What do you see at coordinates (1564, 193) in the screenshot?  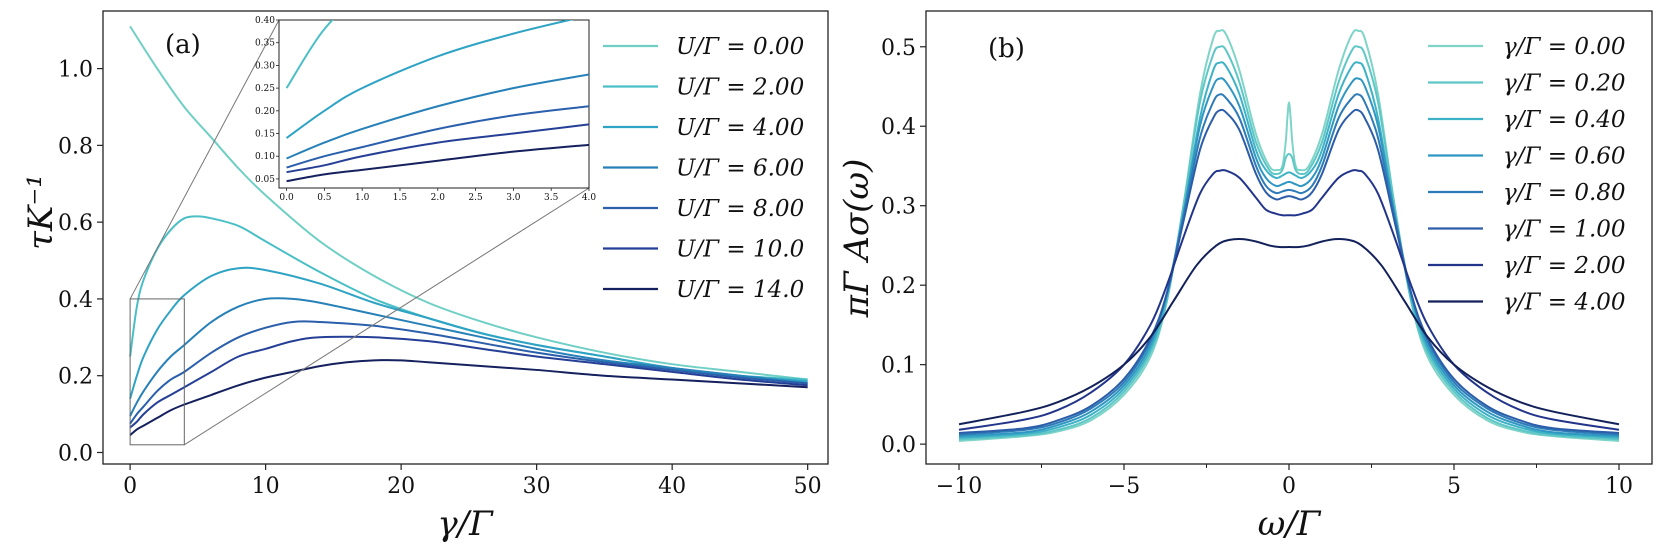 I see `legend-b-label-4: γ/Γ = 0.80` at bounding box center [1564, 193].